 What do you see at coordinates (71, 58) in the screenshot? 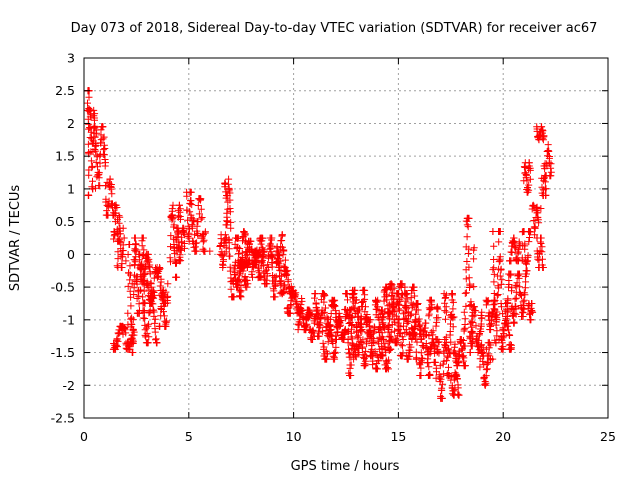
I see `y-tick-label: 3` at bounding box center [71, 58].